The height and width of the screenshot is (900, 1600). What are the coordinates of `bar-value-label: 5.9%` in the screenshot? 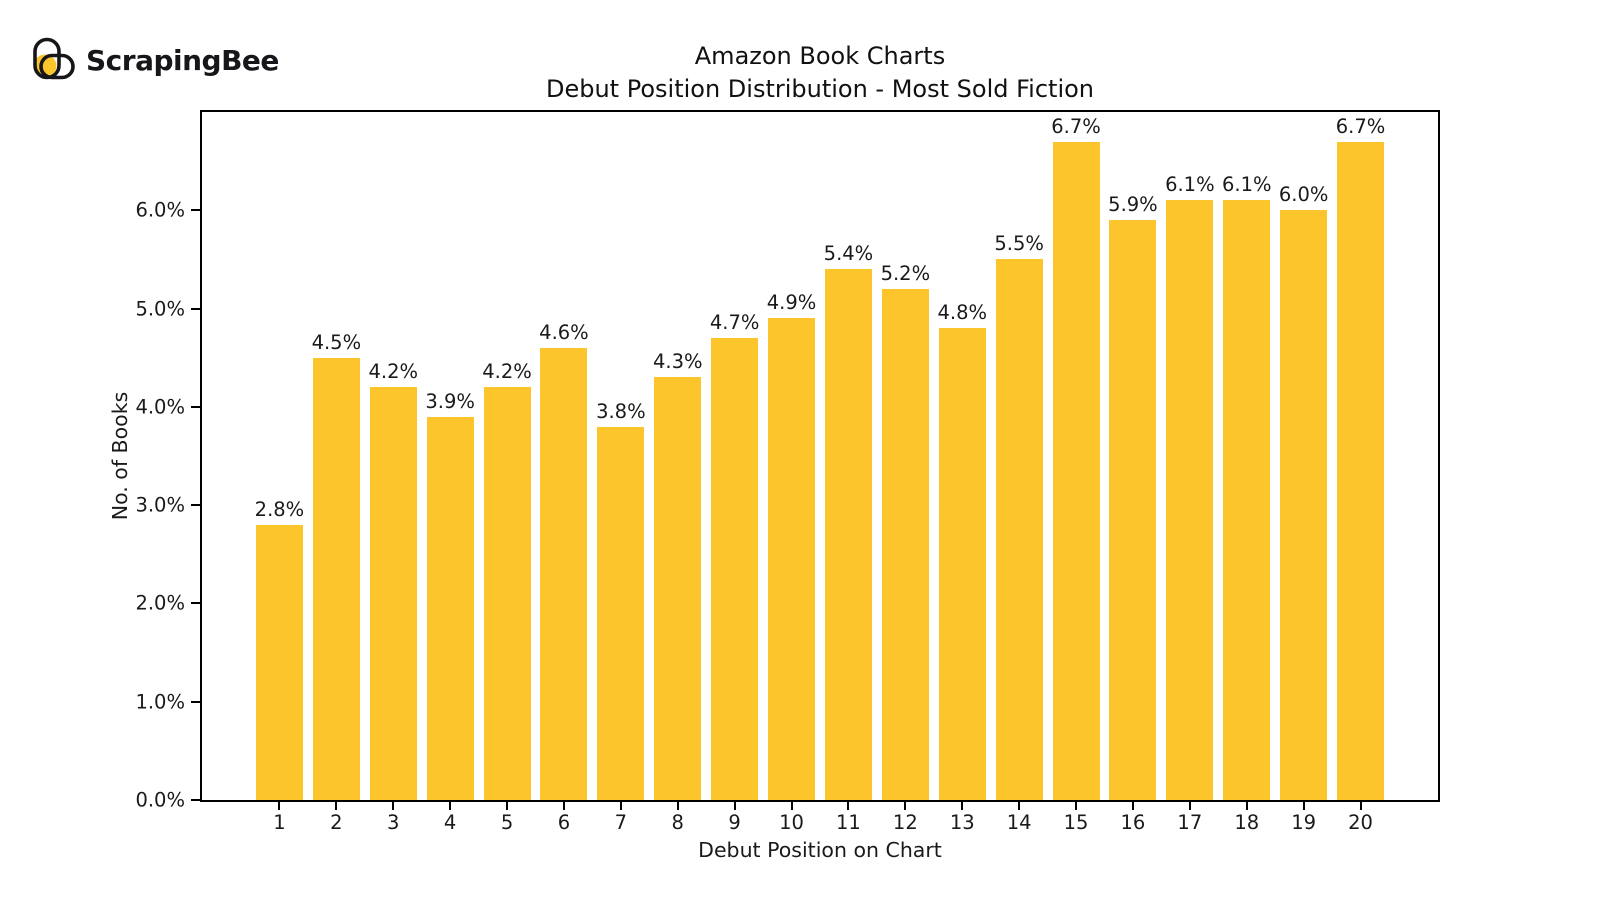 It's located at (1133, 205).